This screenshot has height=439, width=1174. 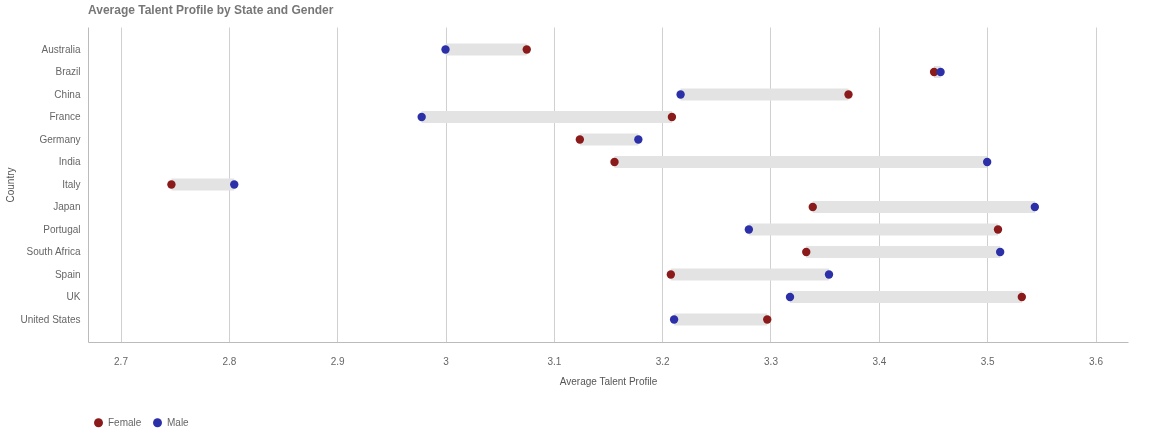 What do you see at coordinates (60, 139) in the screenshot?
I see `y-tick-label: Germany` at bounding box center [60, 139].